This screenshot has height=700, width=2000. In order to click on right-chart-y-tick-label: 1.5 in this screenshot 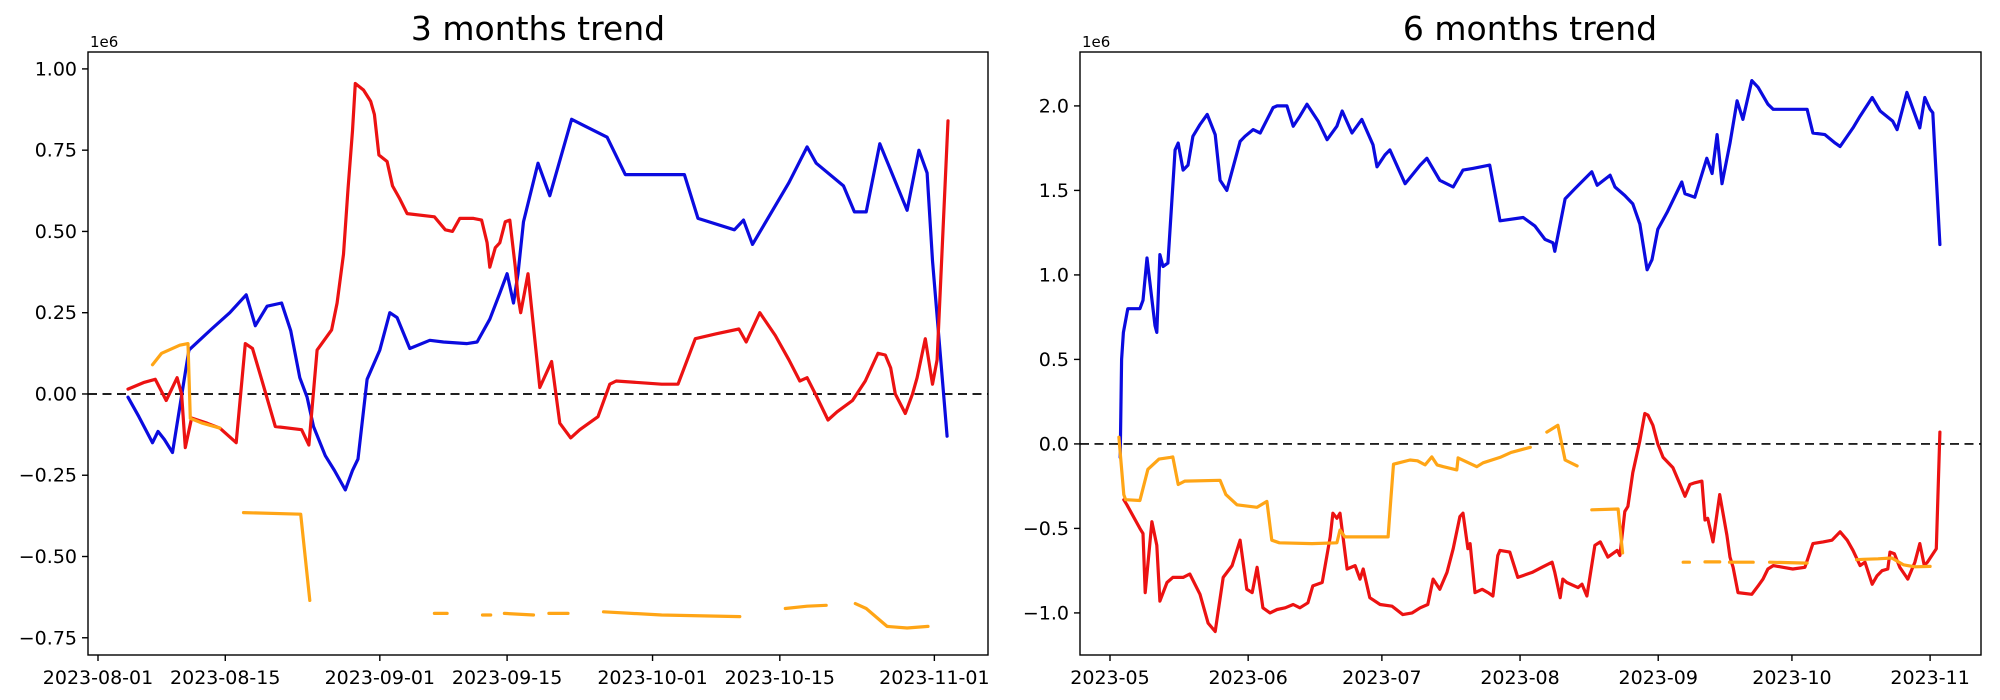, I will do `click(1054, 191)`.